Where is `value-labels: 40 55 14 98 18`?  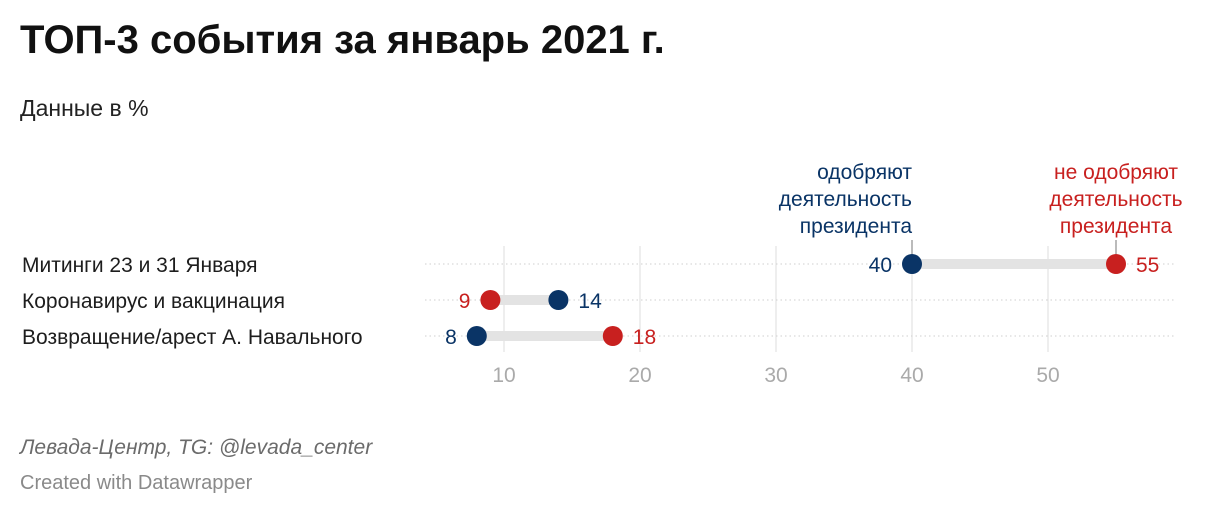 value-labels: 40 55 14 98 18 is located at coordinates (802, 301).